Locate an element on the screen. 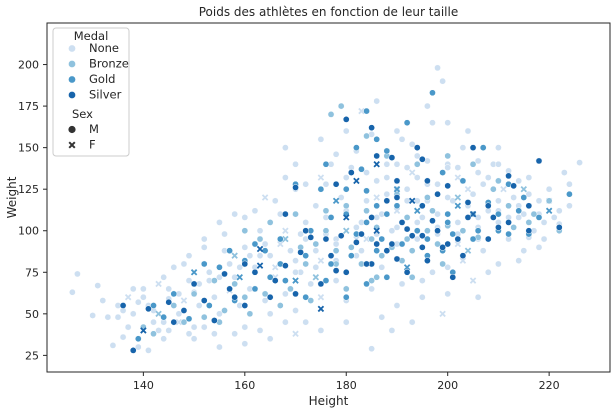  y-tick-label: 25 is located at coordinates (32, 355).